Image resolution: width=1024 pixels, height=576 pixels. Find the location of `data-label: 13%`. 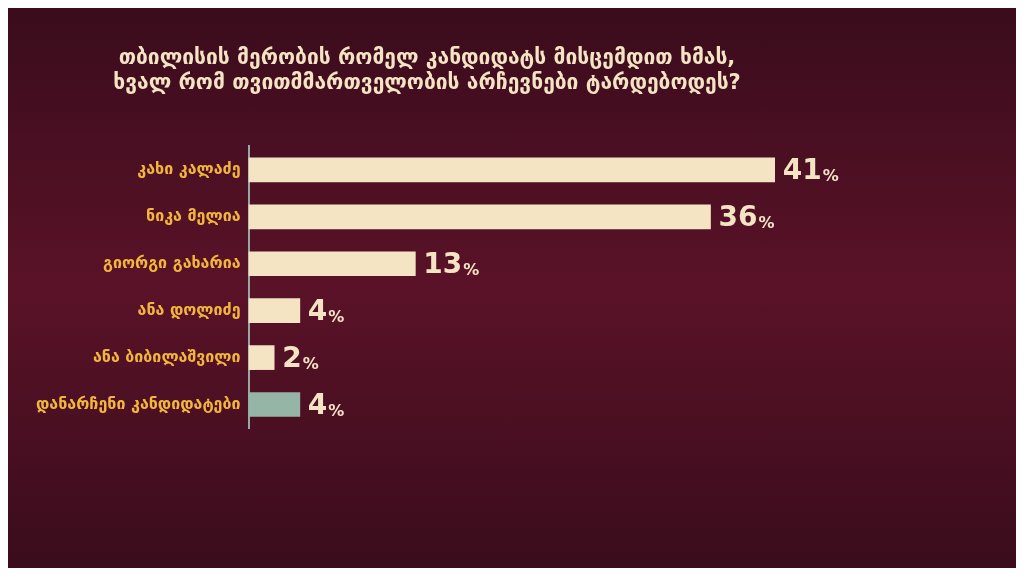

data-label: 13% is located at coordinates (451, 264).